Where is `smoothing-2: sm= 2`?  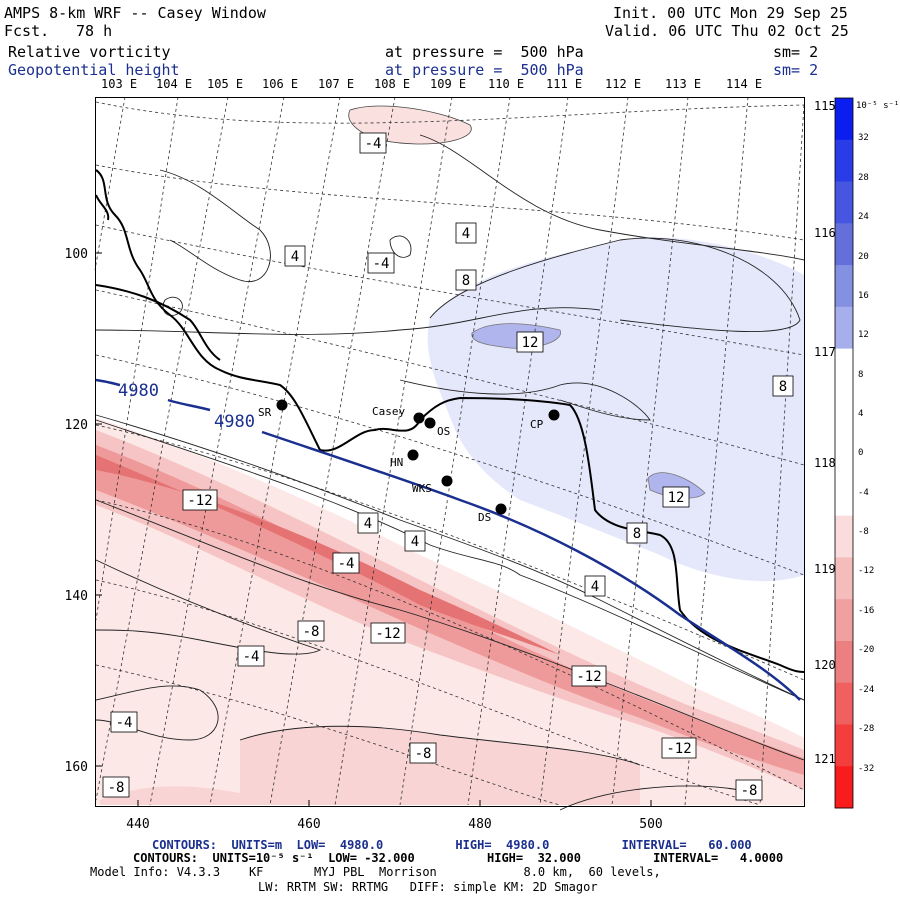 smoothing-2: sm= 2 is located at coordinates (796, 70).